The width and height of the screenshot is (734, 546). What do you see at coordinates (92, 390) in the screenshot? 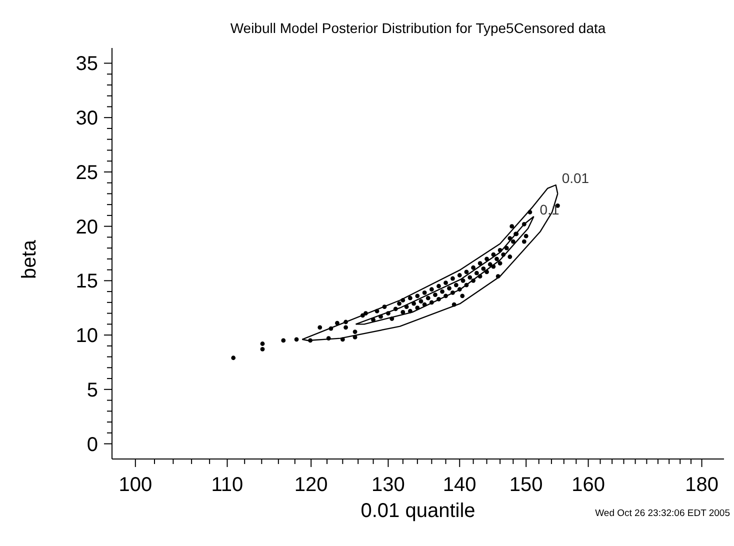
I see `y-tick-label: 5` at bounding box center [92, 390].